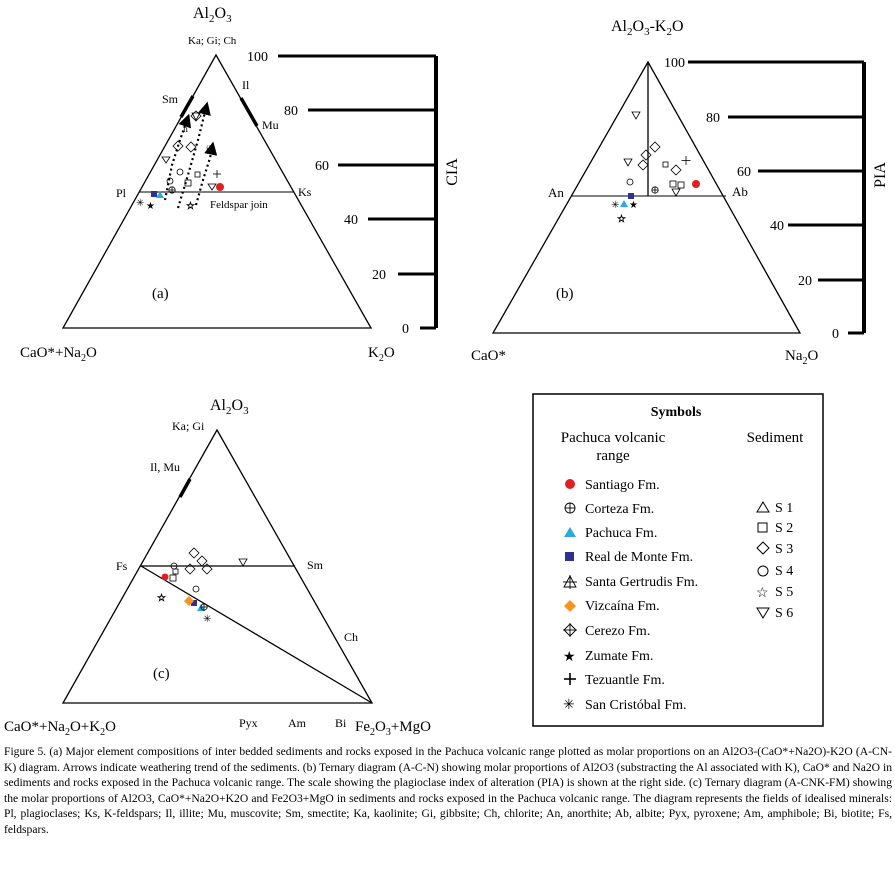  Describe the element at coordinates (488, 356) in the screenshot. I see `panel-b-apex-left: CaO*` at that location.